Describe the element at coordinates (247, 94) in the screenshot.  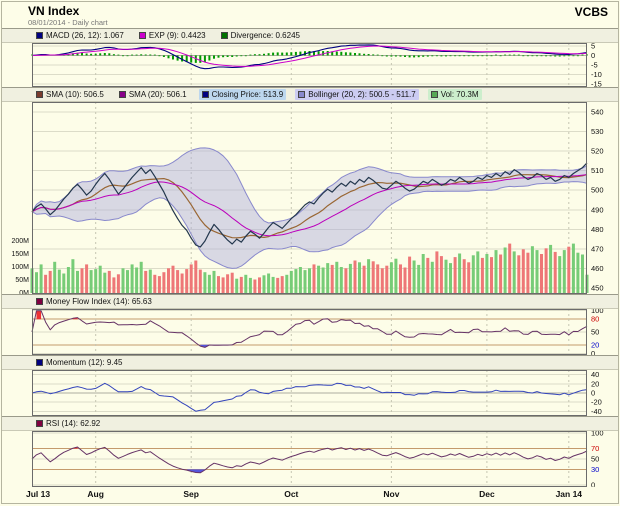
I see `closing-price-legend-label: Closing Price: 513.9` at that location.